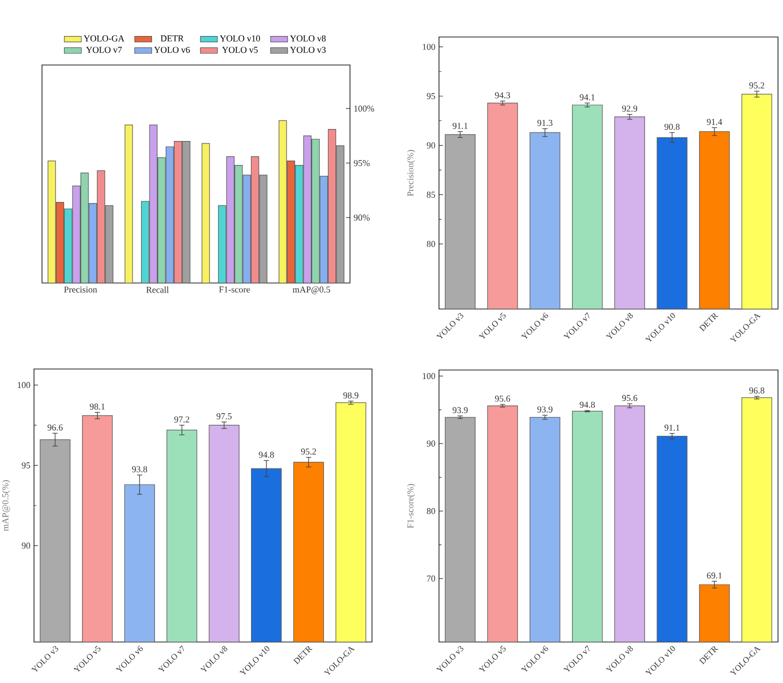  Describe the element at coordinates (672, 127) in the screenshot. I see `data-label: 90.8` at that location.